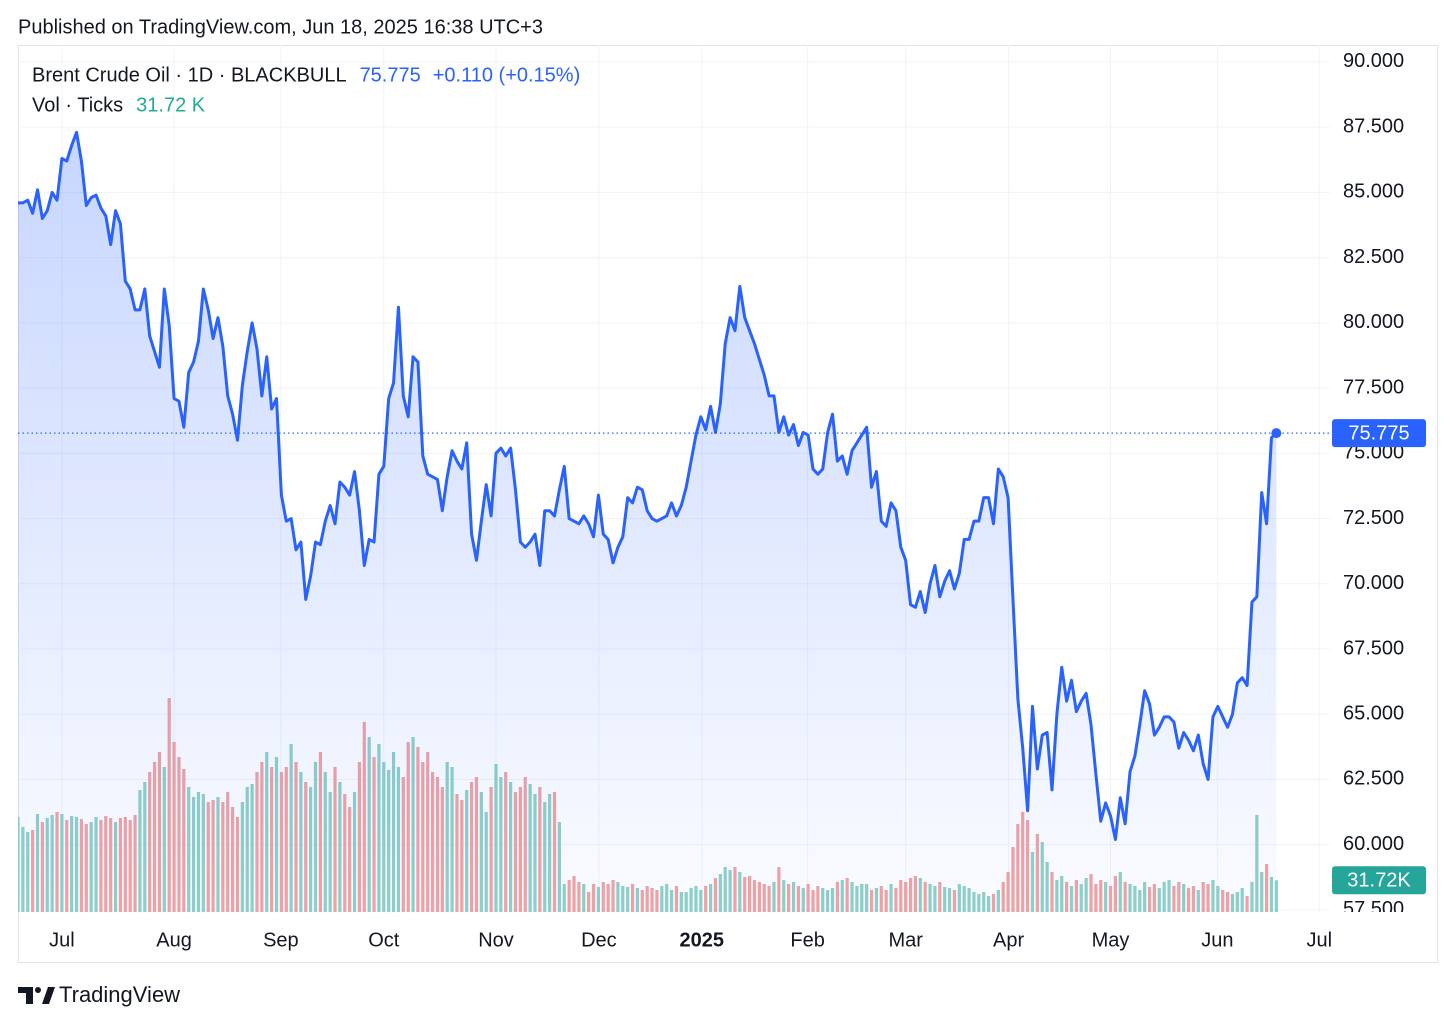 This screenshot has height=1026, width=1456. I want to click on price-badge: 75.775, so click(1378, 433).